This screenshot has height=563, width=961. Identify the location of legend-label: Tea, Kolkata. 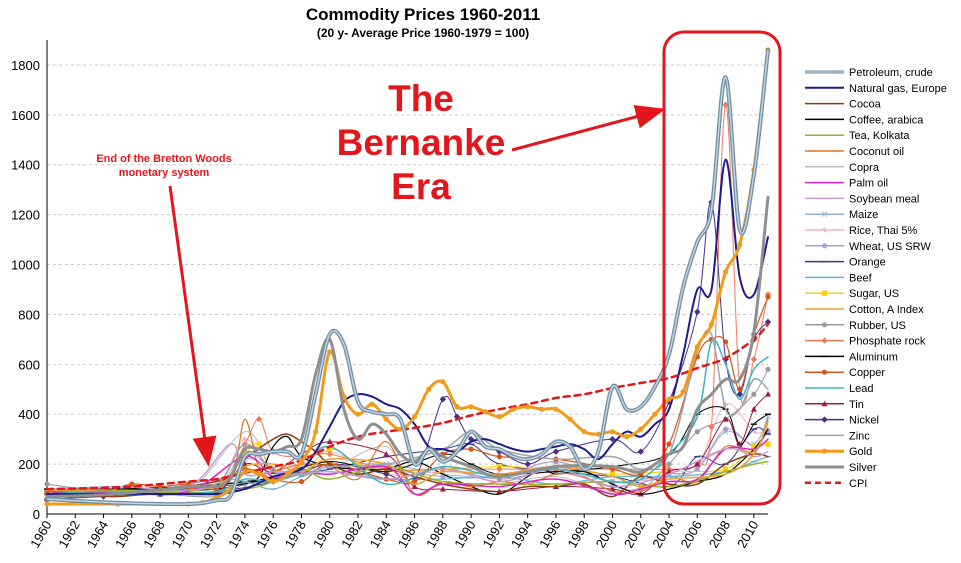
(879, 136).